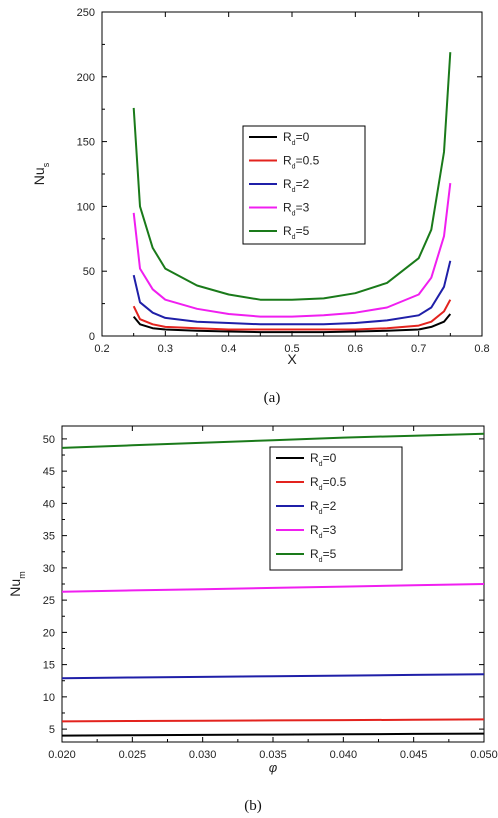  What do you see at coordinates (49, 601) in the screenshot?
I see `y-tick-label: 25` at bounding box center [49, 601].